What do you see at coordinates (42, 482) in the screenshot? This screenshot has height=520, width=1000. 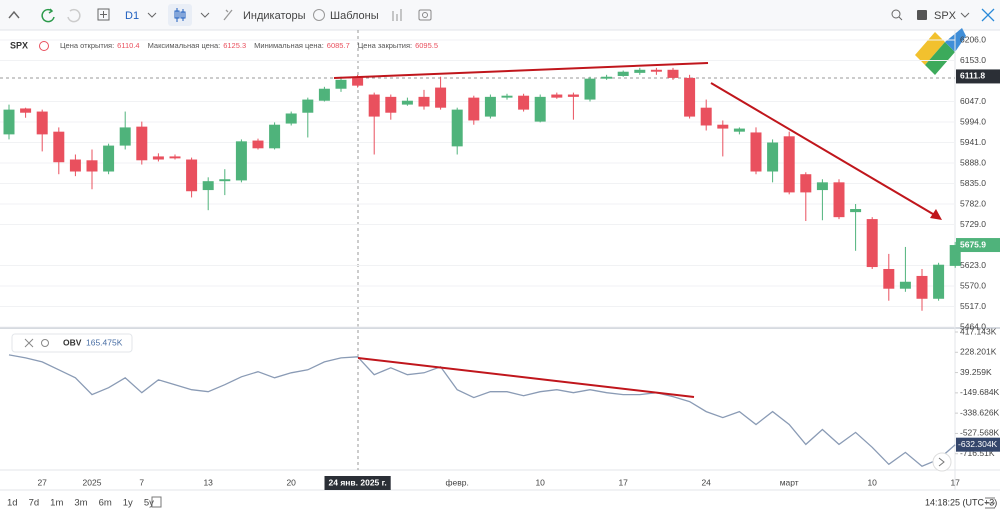 I see `time-tick-label: 27` at bounding box center [42, 482].